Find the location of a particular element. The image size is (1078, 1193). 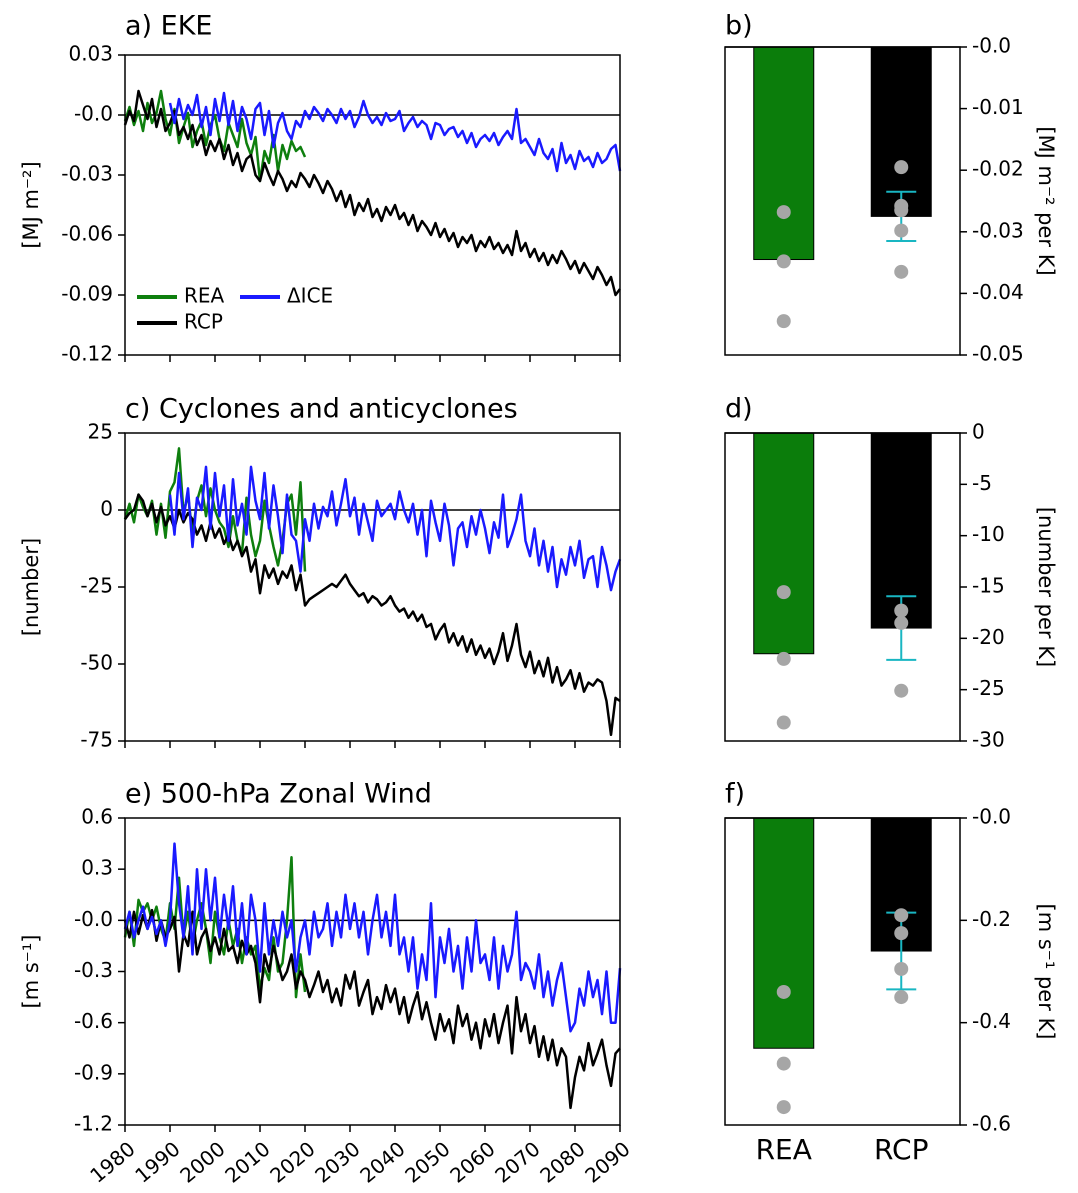

y-tick-label: 0.03 is located at coordinates (90, 54).